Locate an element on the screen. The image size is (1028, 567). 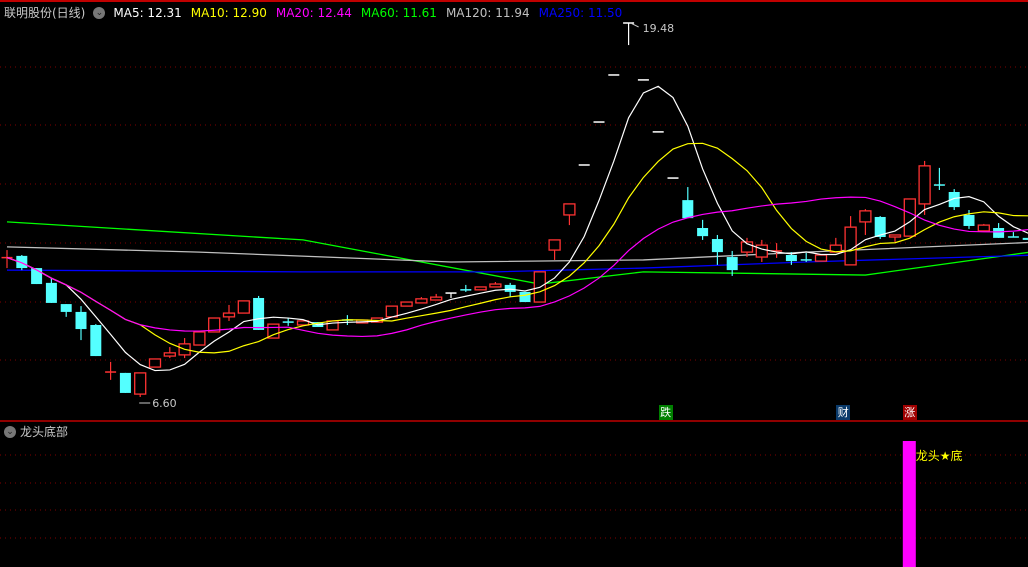
signal-marker: 涨 is located at coordinates (909, 412).